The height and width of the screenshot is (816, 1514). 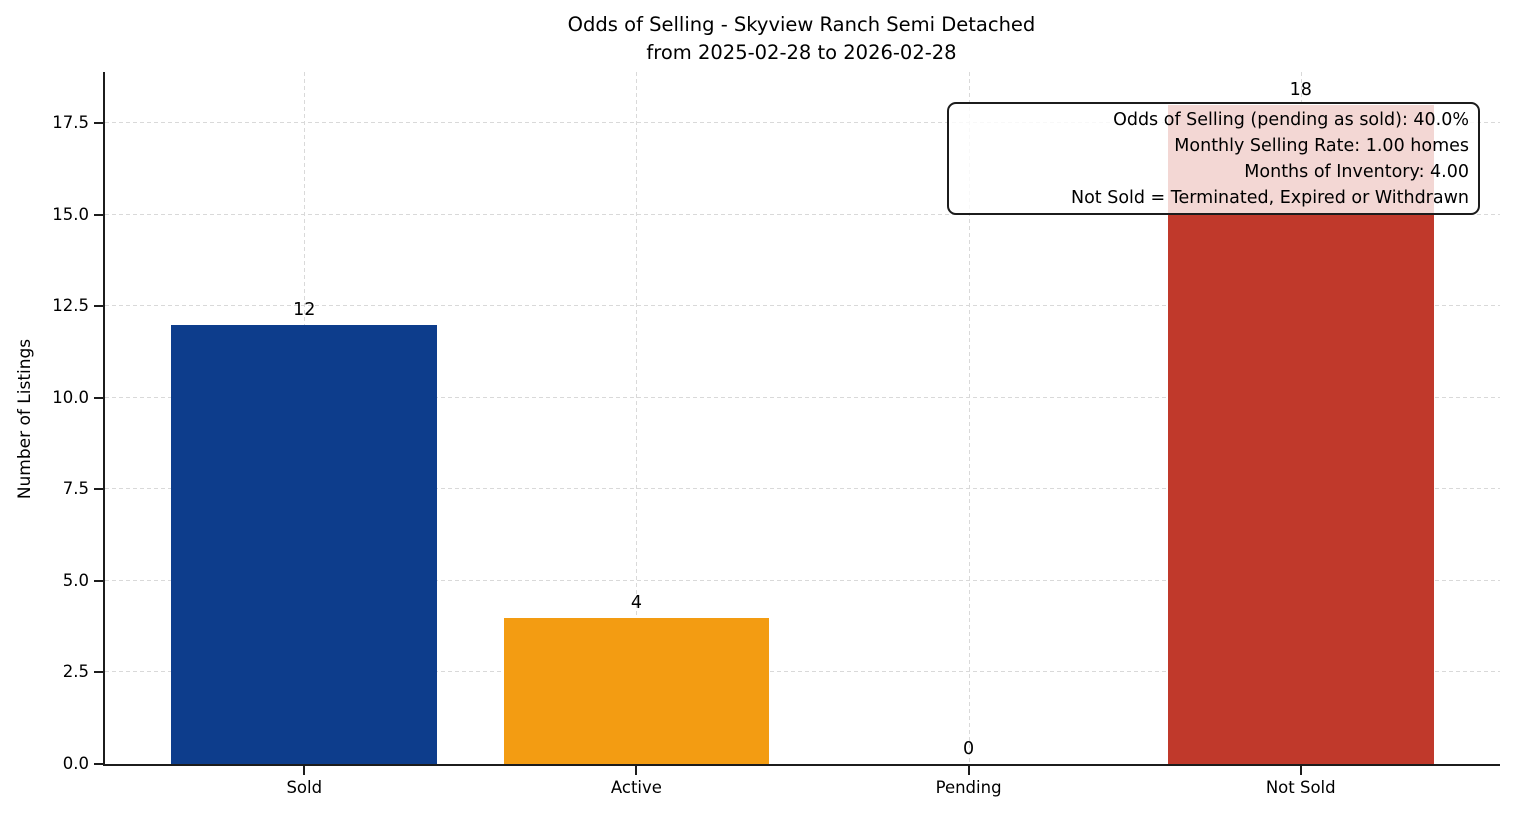 What do you see at coordinates (636, 787) in the screenshot?
I see `x-tick-label: Active` at bounding box center [636, 787].